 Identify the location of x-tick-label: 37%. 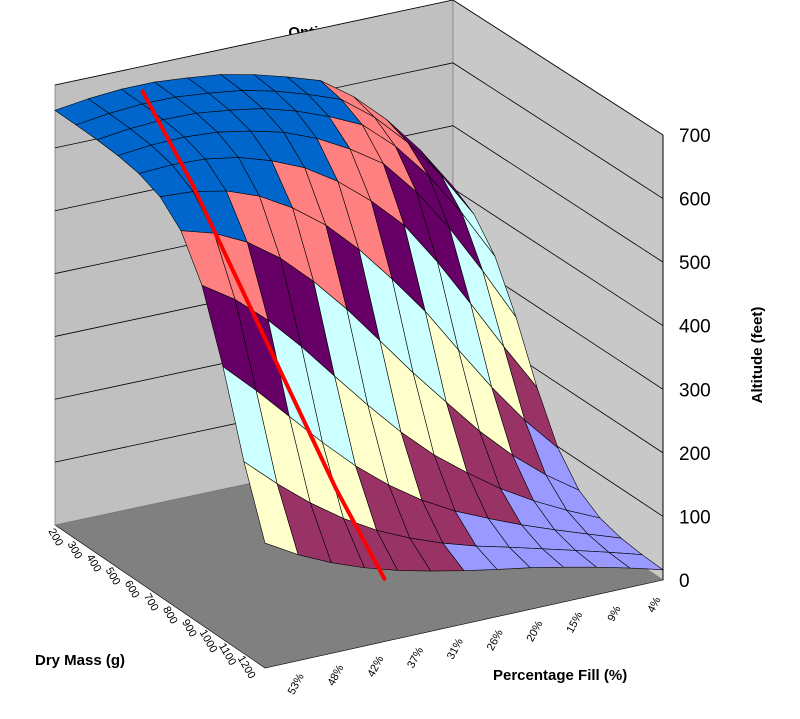
(415, 657).